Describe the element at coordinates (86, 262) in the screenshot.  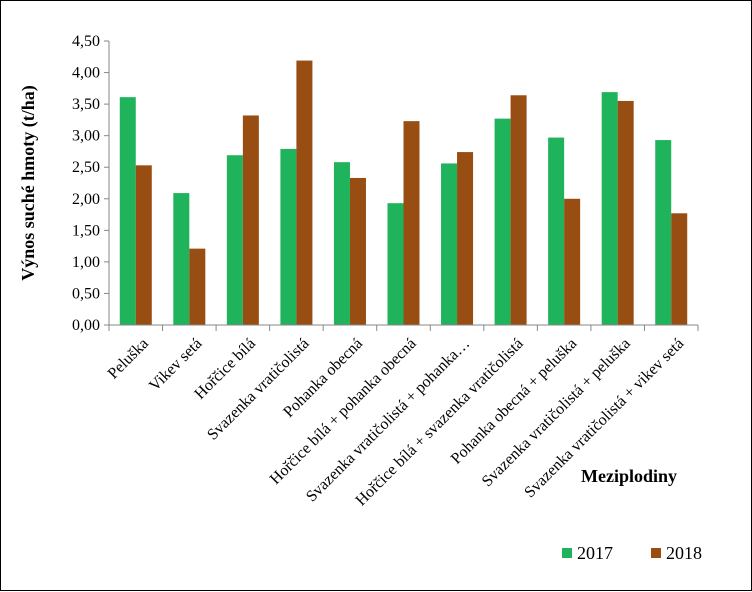
I see `y-tick-label: 1,00` at that location.